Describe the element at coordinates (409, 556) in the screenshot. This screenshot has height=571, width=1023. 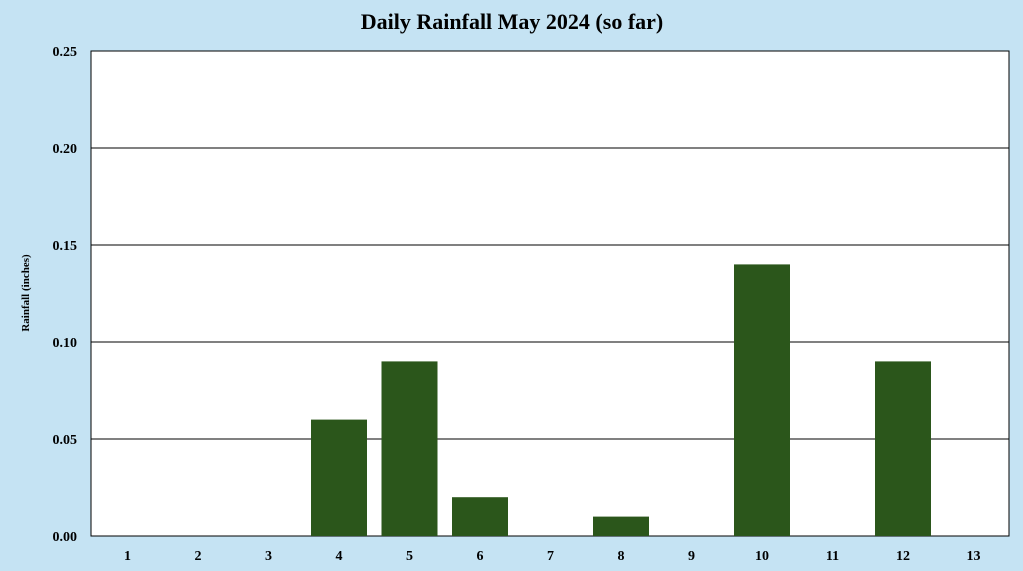
I see `x-tick-label: 5` at that location.